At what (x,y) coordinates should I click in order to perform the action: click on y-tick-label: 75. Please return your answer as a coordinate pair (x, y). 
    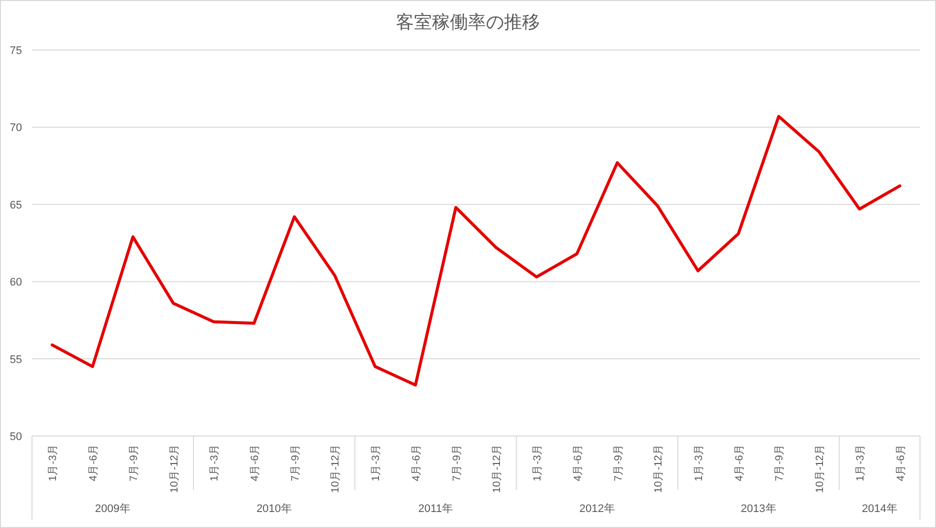
    Looking at the image, I should click on (16, 51).